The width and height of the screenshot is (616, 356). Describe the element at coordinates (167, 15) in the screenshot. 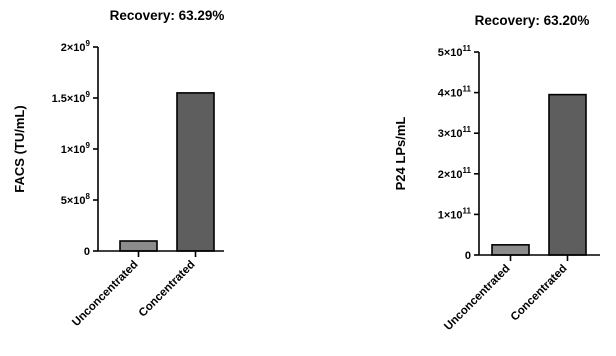

I see `chart-title: Recovery: 63.29%` at that location.